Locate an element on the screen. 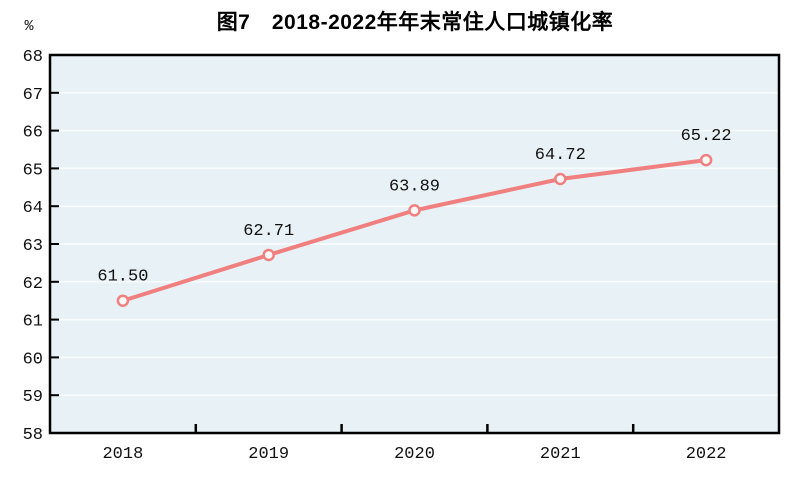  x-axis-label: 2021 is located at coordinates (560, 454).